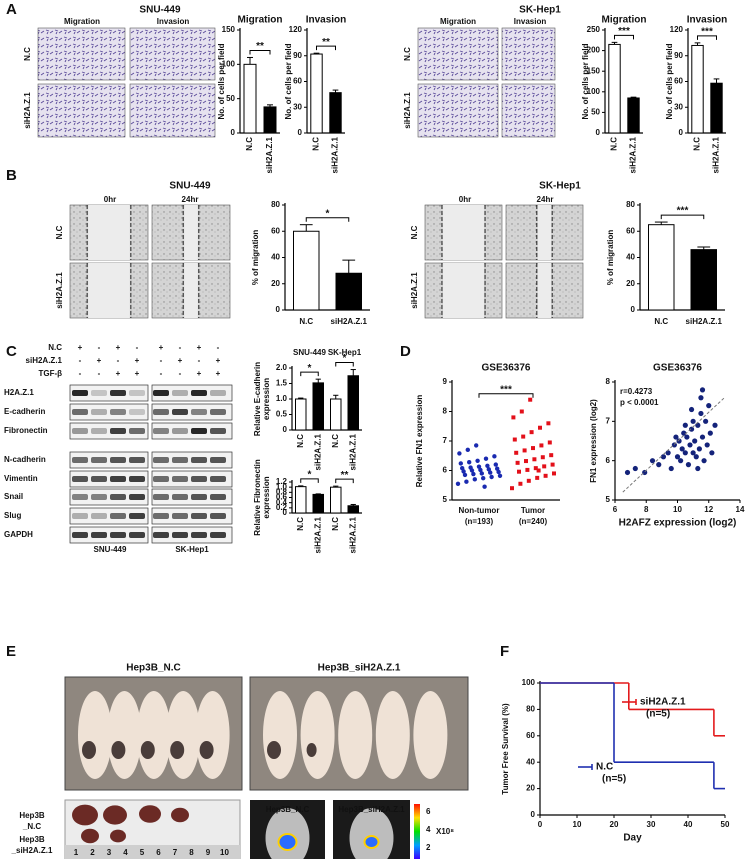  What do you see at coordinates (678, 523) in the screenshot?
I see `x-axis-label: H2AFZ expression (log2)` at bounding box center [678, 523].